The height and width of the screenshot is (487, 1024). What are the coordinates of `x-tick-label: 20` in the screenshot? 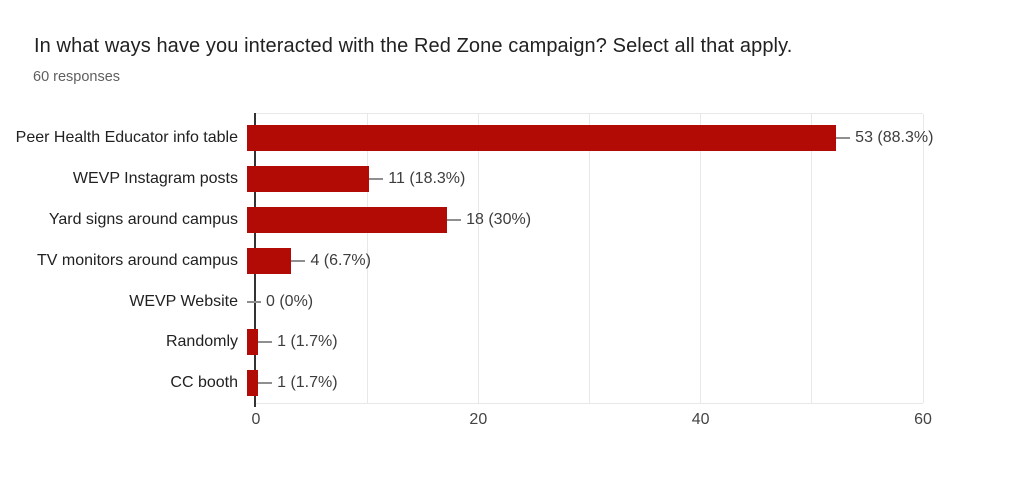 It's located at (478, 419).